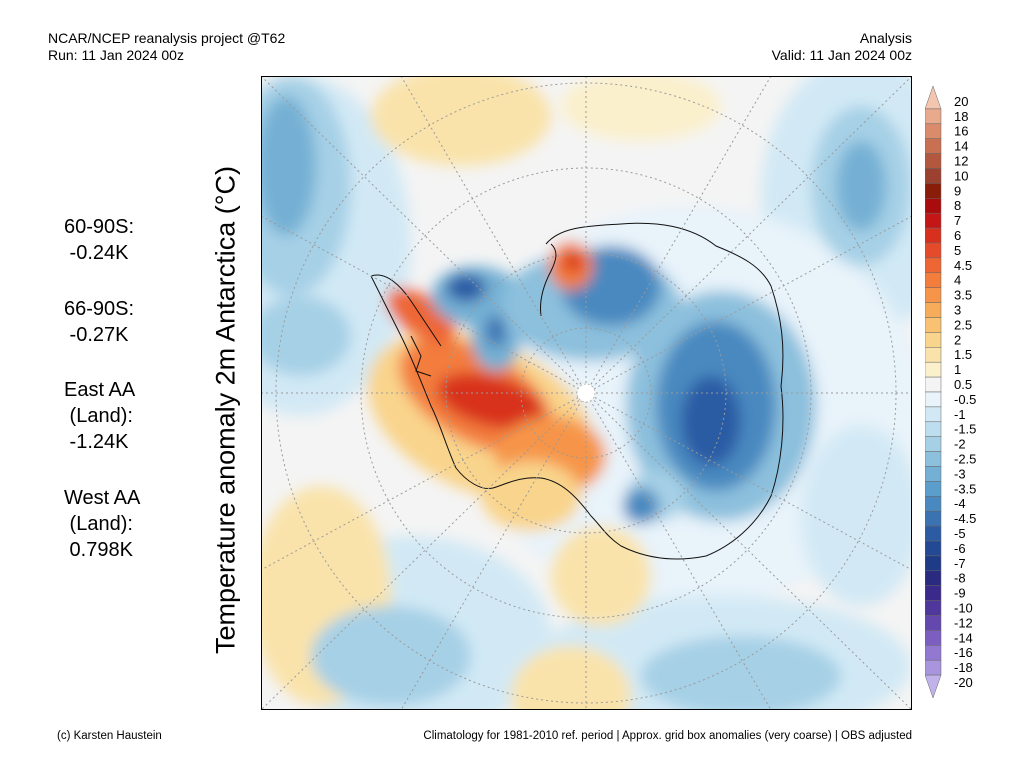  Describe the element at coordinates (99, 240) in the screenshot. I see `stat-60-90s: 60-90S: -0.24K` at that location.